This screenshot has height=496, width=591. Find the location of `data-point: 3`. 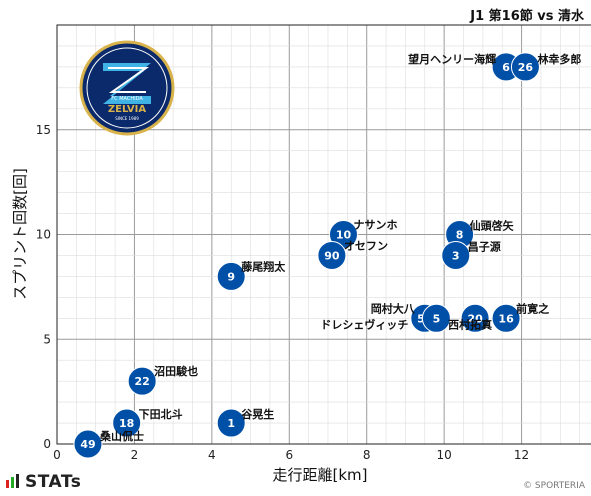

data-point: 3 is located at coordinates (456, 255).